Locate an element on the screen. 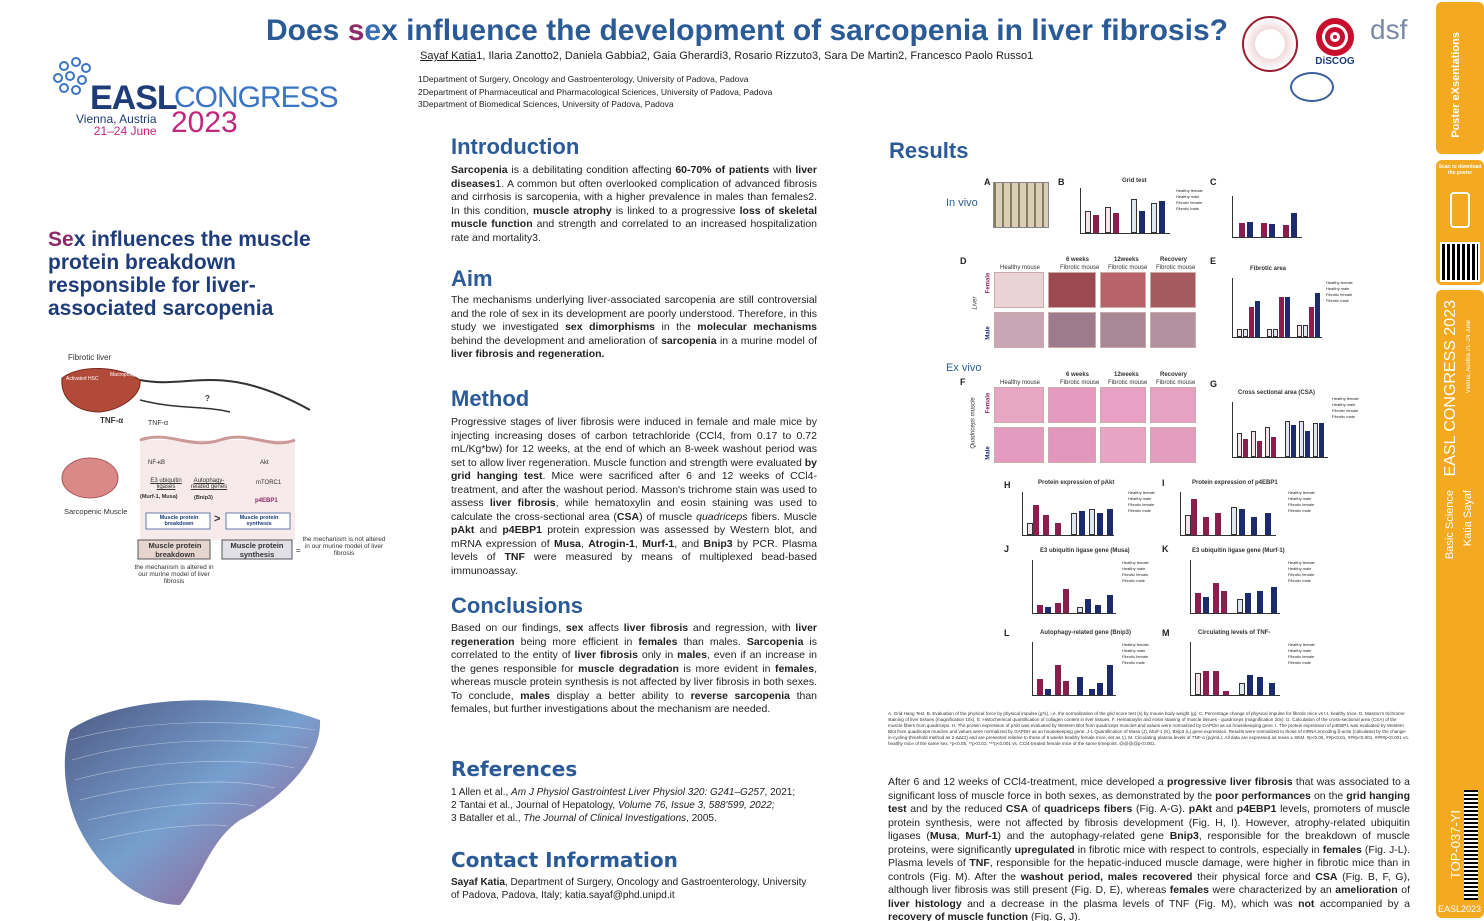 The width and height of the screenshot is (1484, 921). congress-location: Vienna, Austria 21–24 June is located at coordinates (116, 125).